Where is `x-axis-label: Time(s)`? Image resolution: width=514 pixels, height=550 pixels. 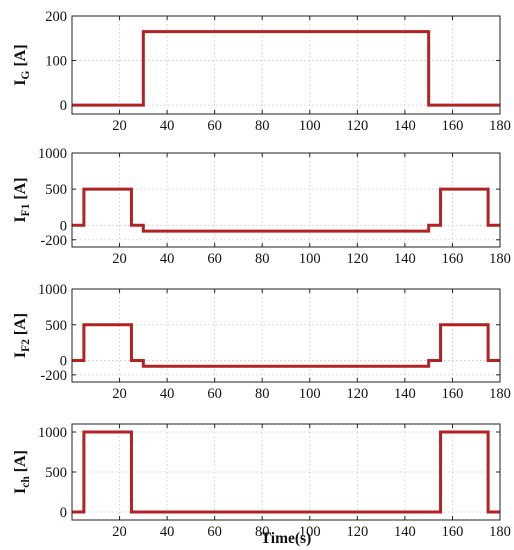
x-axis-label: Time(s) is located at coordinates (286, 538).